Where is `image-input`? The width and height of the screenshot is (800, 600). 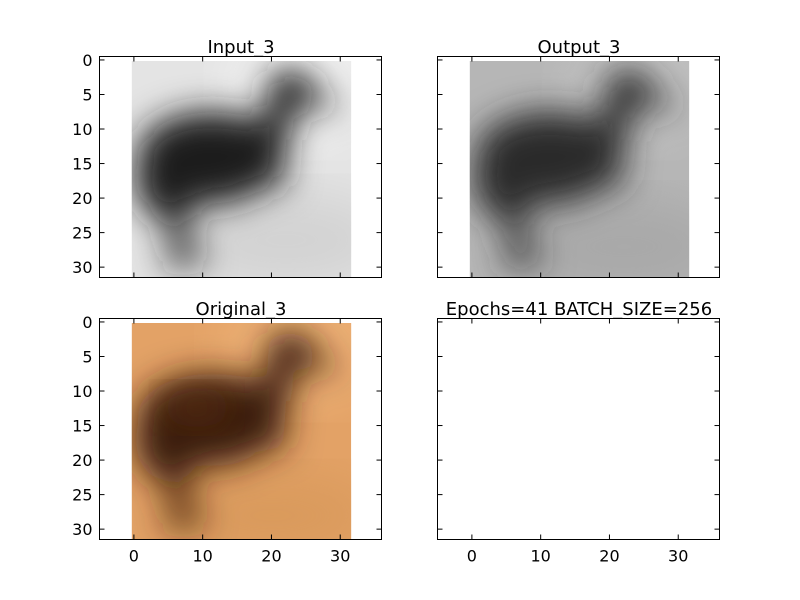
image-input is located at coordinates (241, 169).